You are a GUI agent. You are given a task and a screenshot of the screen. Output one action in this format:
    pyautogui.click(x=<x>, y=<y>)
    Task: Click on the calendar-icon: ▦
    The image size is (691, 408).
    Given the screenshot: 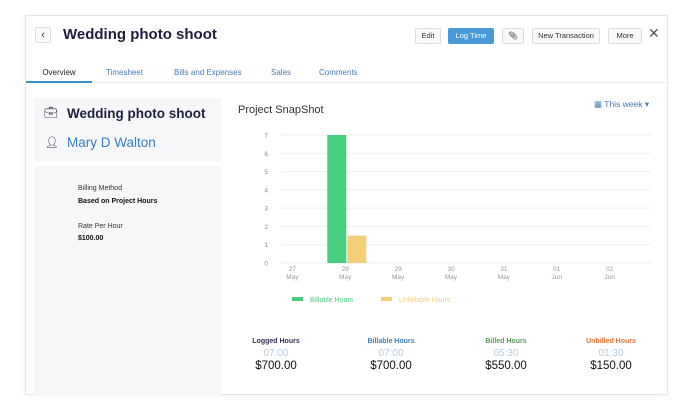 What is the action you would take?
    pyautogui.click(x=598, y=104)
    